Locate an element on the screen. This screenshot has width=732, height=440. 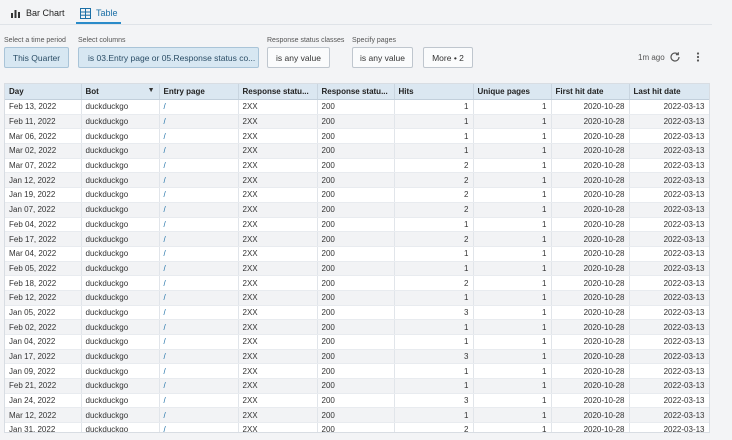
column-header: Last hit date is located at coordinates (669, 92).